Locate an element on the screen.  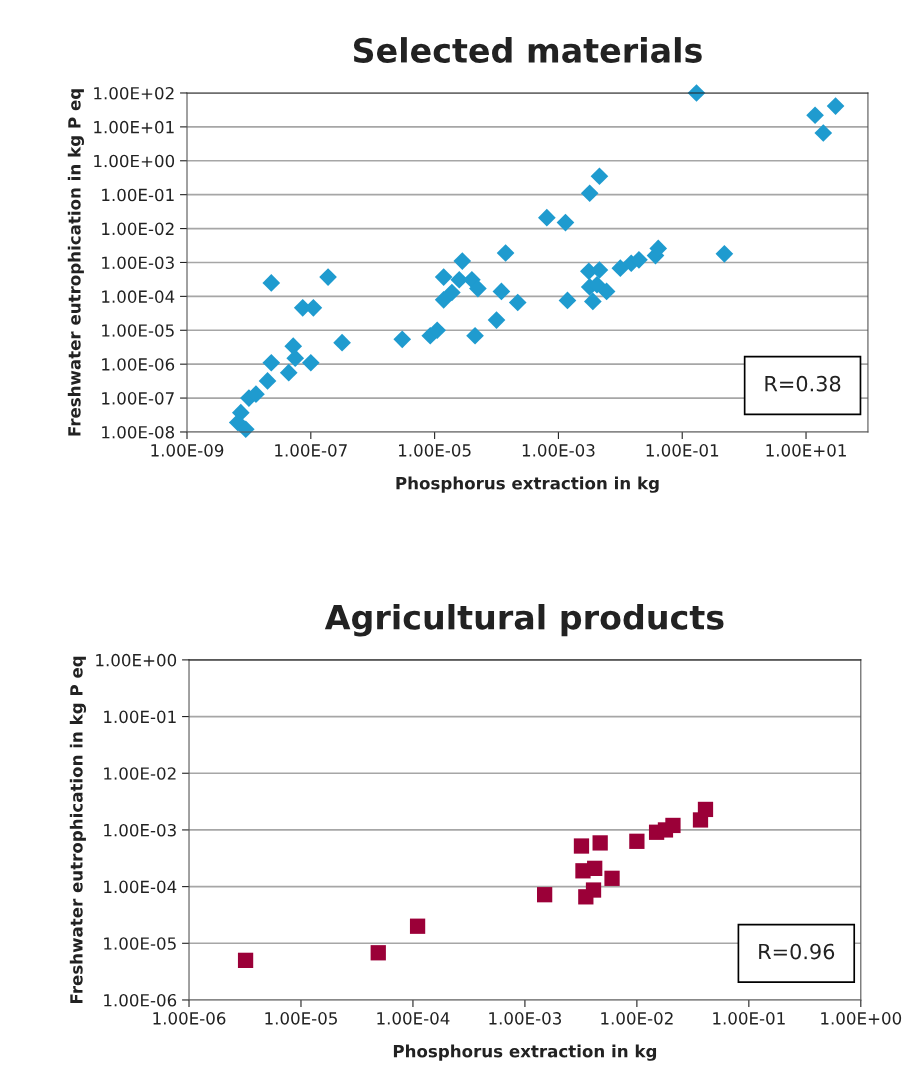
annotation: R=0.96 is located at coordinates (797, 951).